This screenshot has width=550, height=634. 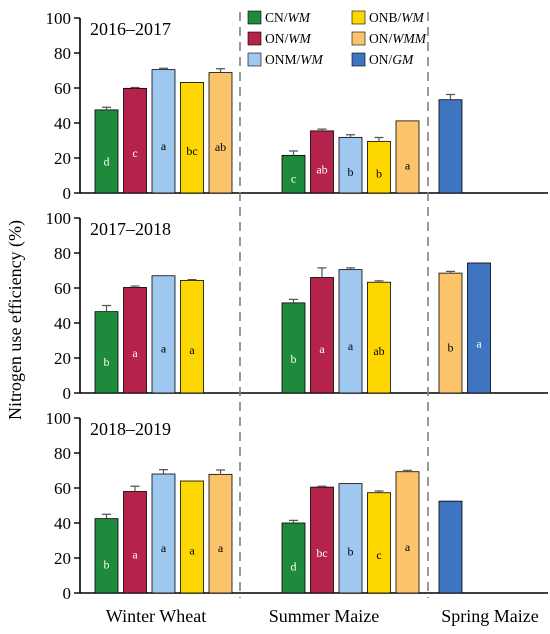 I want to click on legend-prefix: ONB/, so click(x=385, y=17).